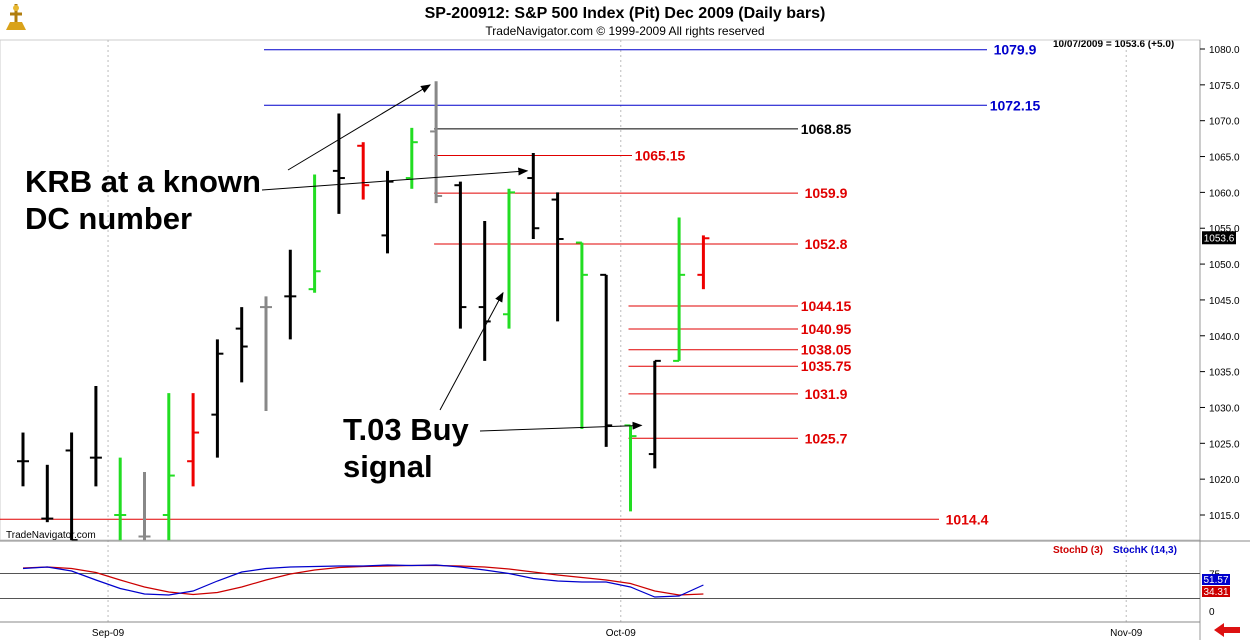 The width and height of the screenshot is (1250, 643). What do you see at coordinates (1224, 480) in the screenshot?
I see `ytick-label-1: 1020.0` at bounding box center [1224, 480].